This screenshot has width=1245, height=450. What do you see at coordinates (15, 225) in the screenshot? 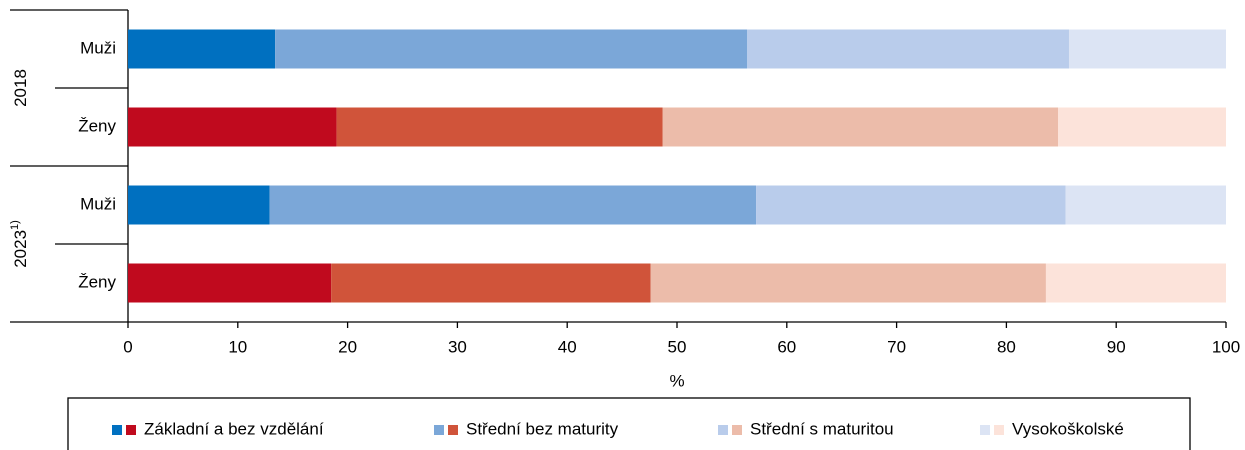
I see `group-label-note: 1)` at bounding box center [15, 225].